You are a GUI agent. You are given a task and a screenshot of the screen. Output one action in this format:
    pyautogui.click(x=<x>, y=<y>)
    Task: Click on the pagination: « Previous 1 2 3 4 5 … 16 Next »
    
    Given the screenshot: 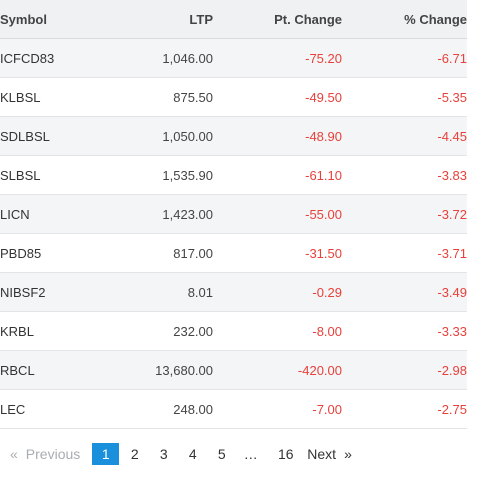 What is the action you would take?
    pyautogui.click(x=181, y=454)
    